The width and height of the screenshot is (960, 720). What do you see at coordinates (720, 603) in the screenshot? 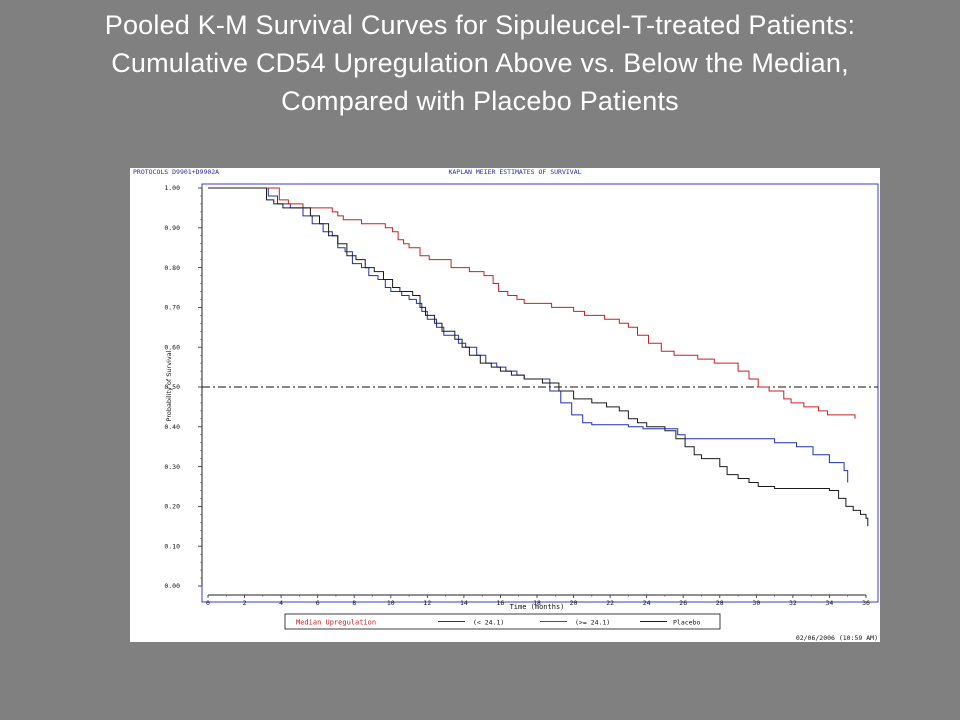
I see `x-tick-label: 28` at bounding box center [720, 603].